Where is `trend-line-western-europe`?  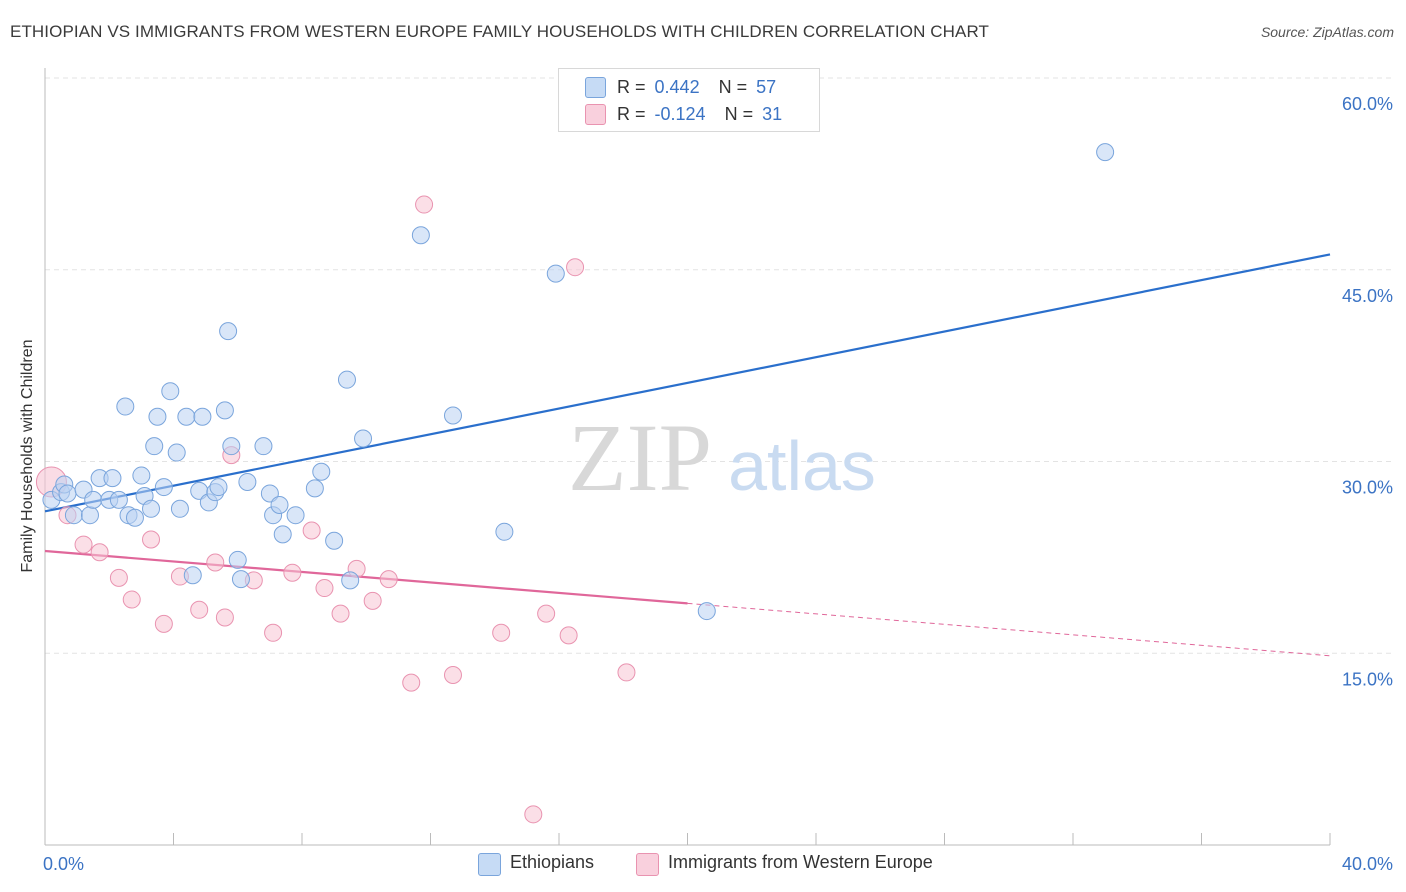 trend-line-western-europe is located at coordinates (366, 577).